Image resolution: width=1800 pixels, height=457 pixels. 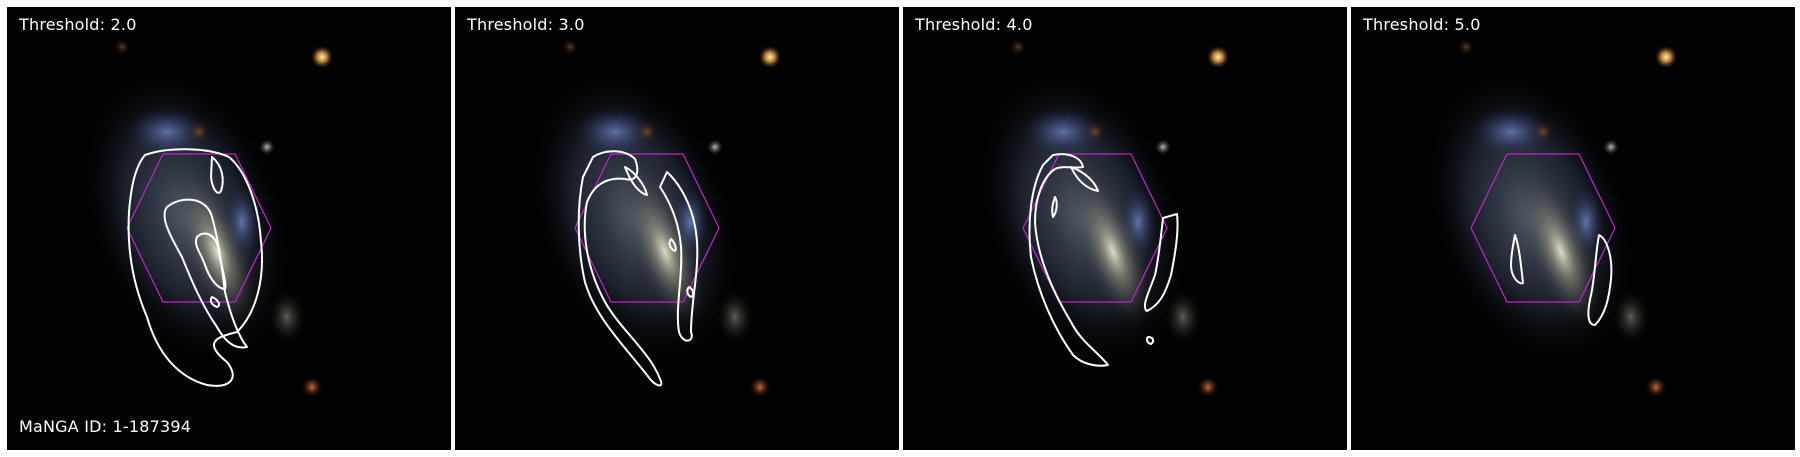 I want to click on threshold-label: Threshold: 4.0, so click(x=974, y=24).